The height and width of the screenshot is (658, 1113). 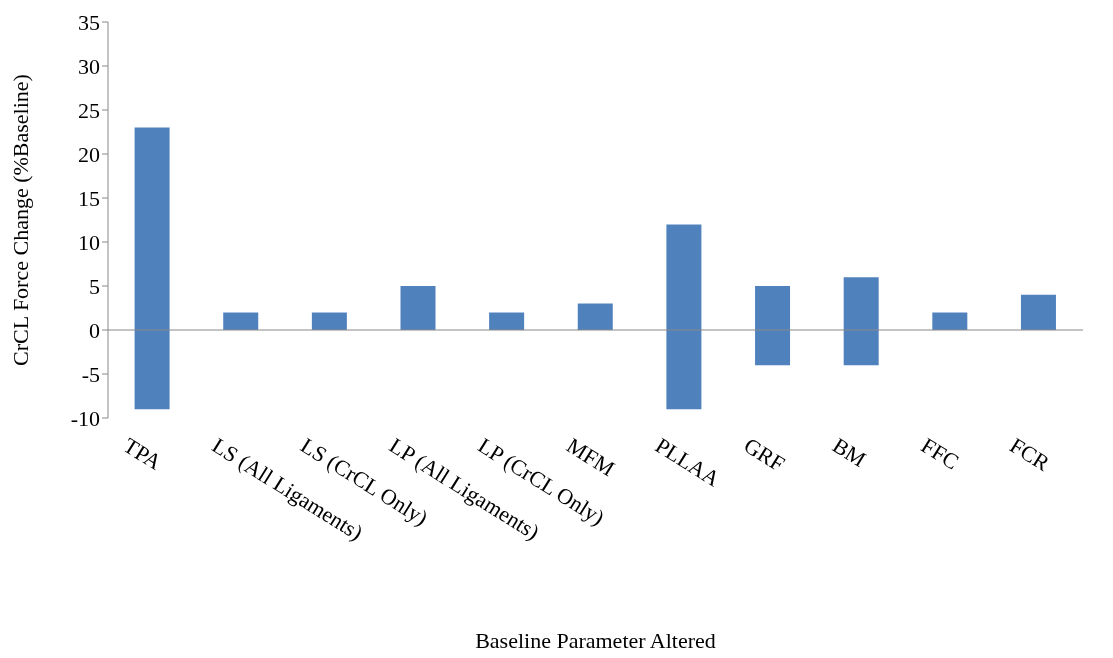 What do you see at coordinates (89, 22) in the screenshot?
I see `y-tick-label: 35` at bounding box center [89, 22].